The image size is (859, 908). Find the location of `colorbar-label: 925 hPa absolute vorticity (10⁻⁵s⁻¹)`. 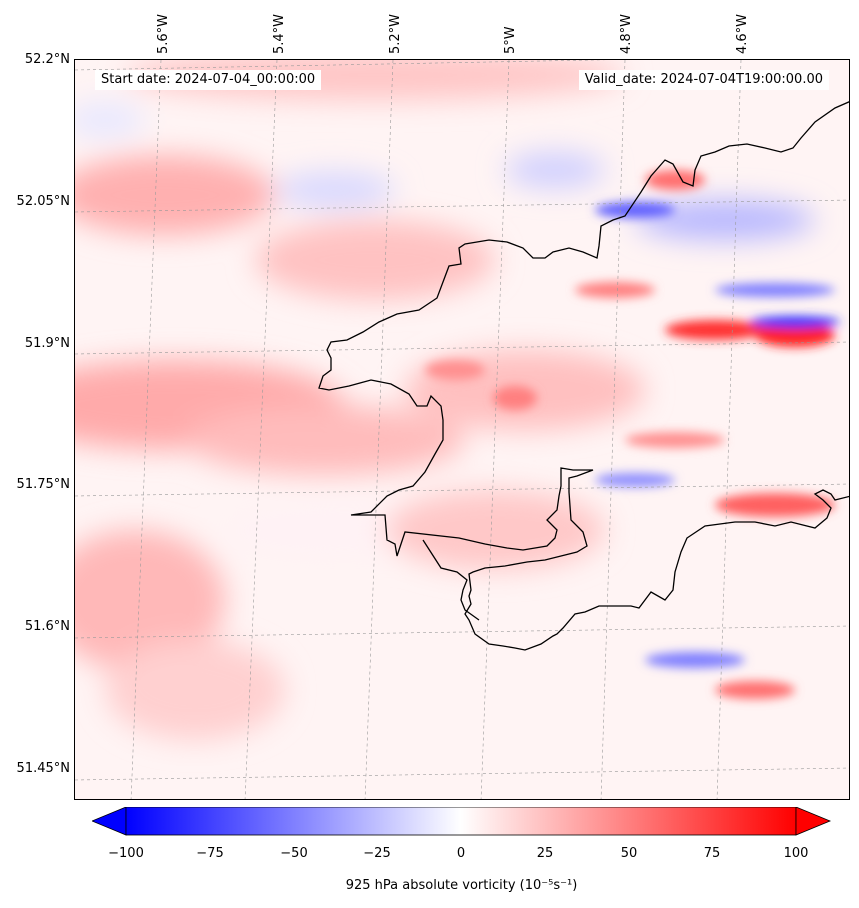

colorbar-label: 925 hPa absolute vorticity (10⁻⁵s⁻¹) is located at coordinates (461, 885).